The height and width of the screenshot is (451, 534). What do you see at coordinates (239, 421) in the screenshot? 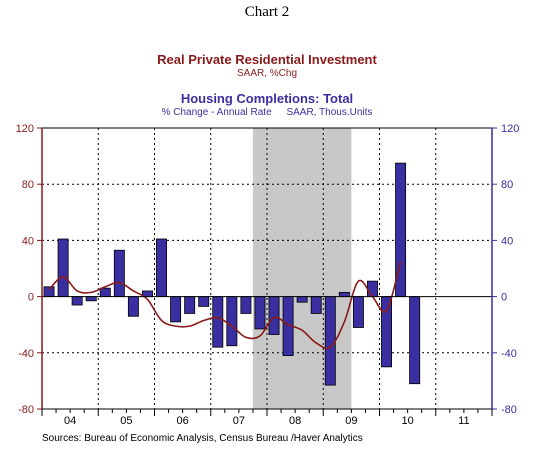
I see `x-tick-label: 07` at bounding box center [239, 421].